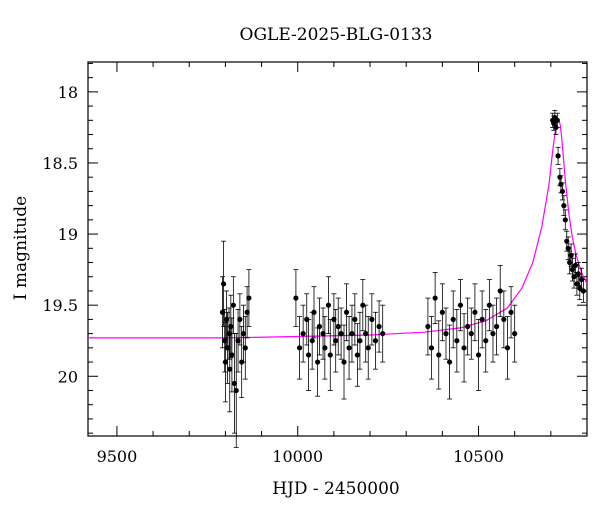 The width and height of the screenshot is (600, 512). Describe the element at coordinates (117, 456) in the screenshot. I see `x-tick-label: 9500` at that location.